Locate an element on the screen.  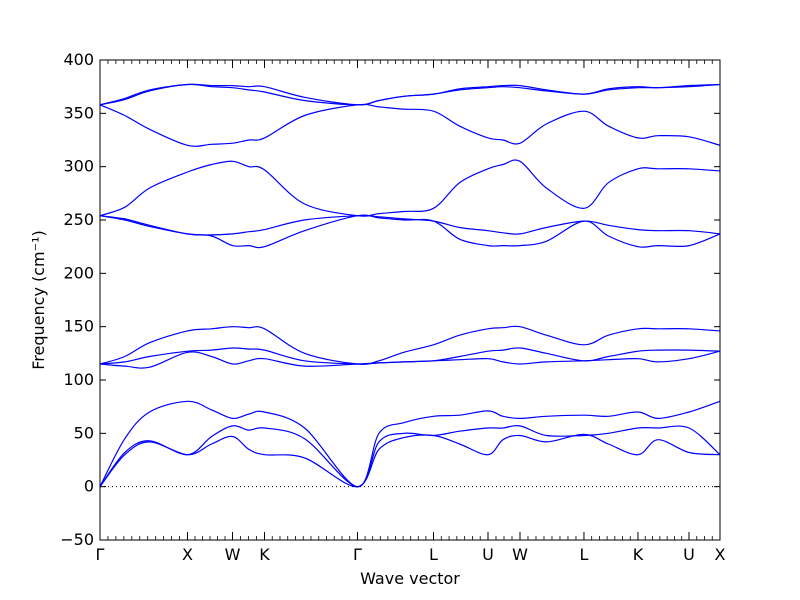
y-tick-label: −50 is located at coordinates (77, 539).